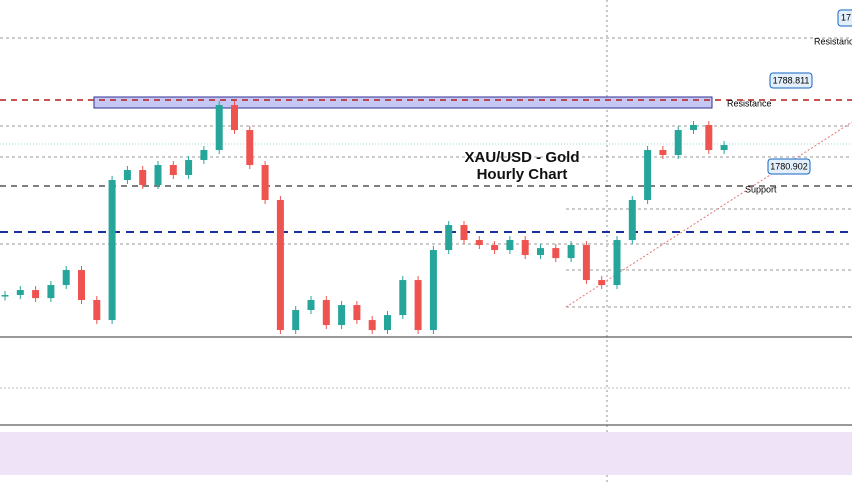  Describe the element at coordinates (522, 174) in the screenshot. I see `title-line: Hourly Chart` at that location.